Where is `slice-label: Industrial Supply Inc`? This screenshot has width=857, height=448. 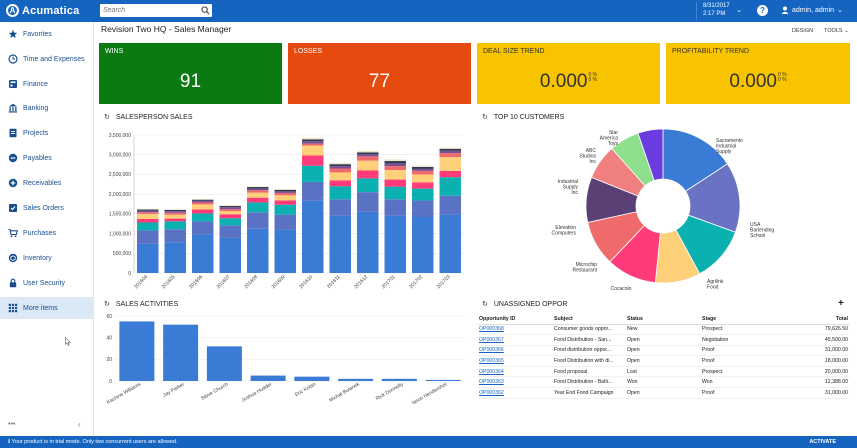 slice-label: Industrial Supply Inc is located at coordinates (568, 187).